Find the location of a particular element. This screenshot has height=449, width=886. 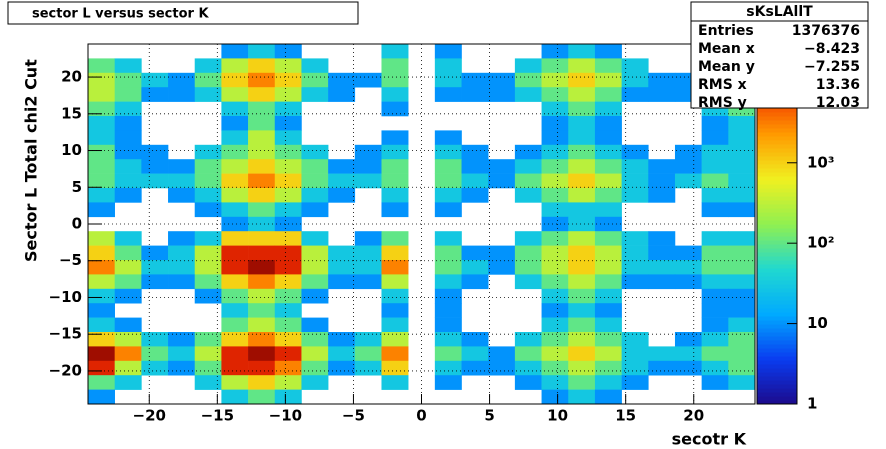

y-tick-label: 0 is located at coordinates (77, 224).